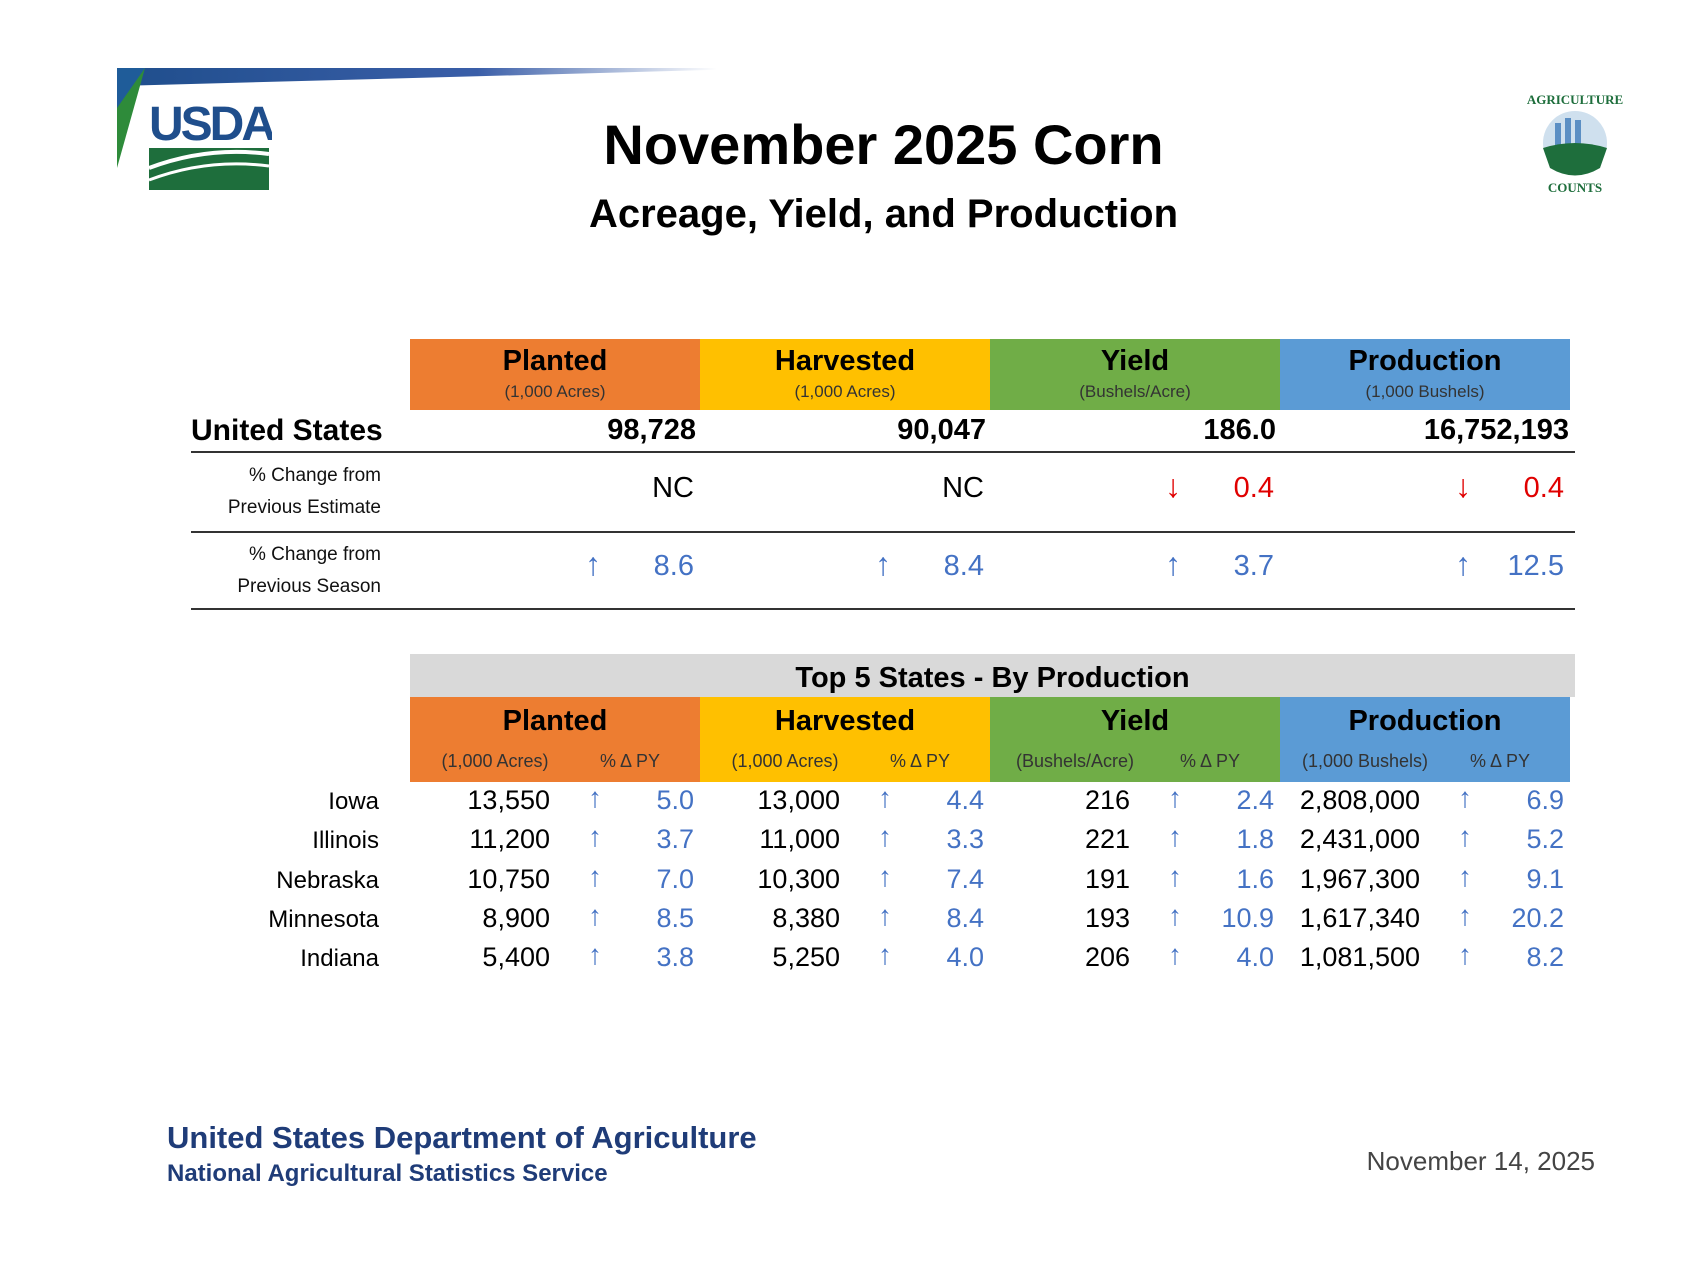  I want to click on state-pct-change: 7.4, so click(965, 878).